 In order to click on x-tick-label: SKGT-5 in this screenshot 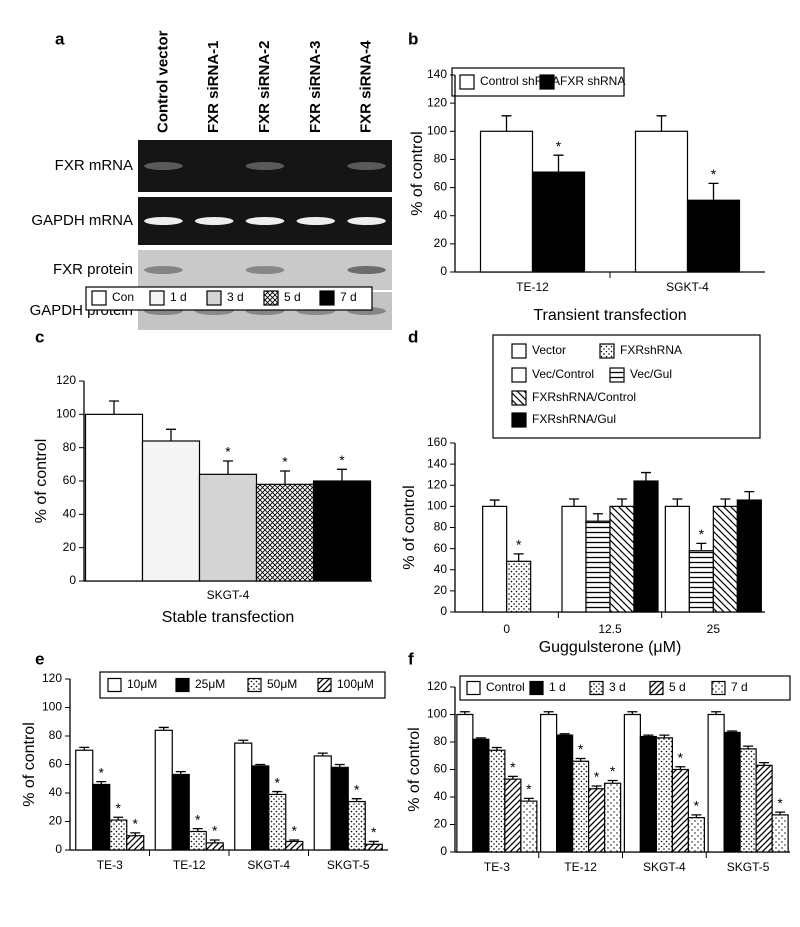, I will do `click(348, 865)`.